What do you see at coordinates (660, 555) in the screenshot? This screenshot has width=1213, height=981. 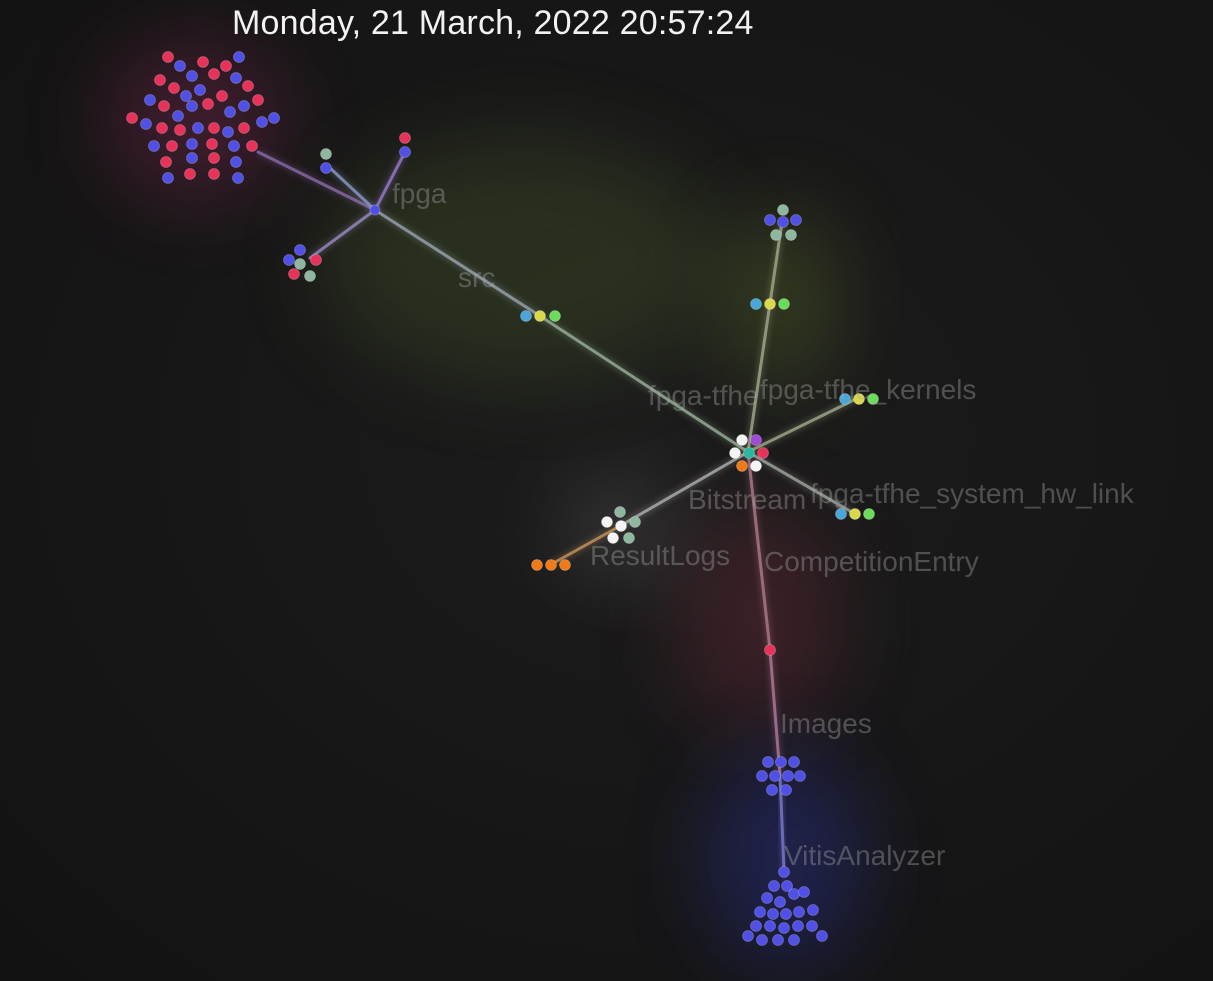 I see `dir-label-resultlogs: ResultLogs` at bounding box center [660, 555].